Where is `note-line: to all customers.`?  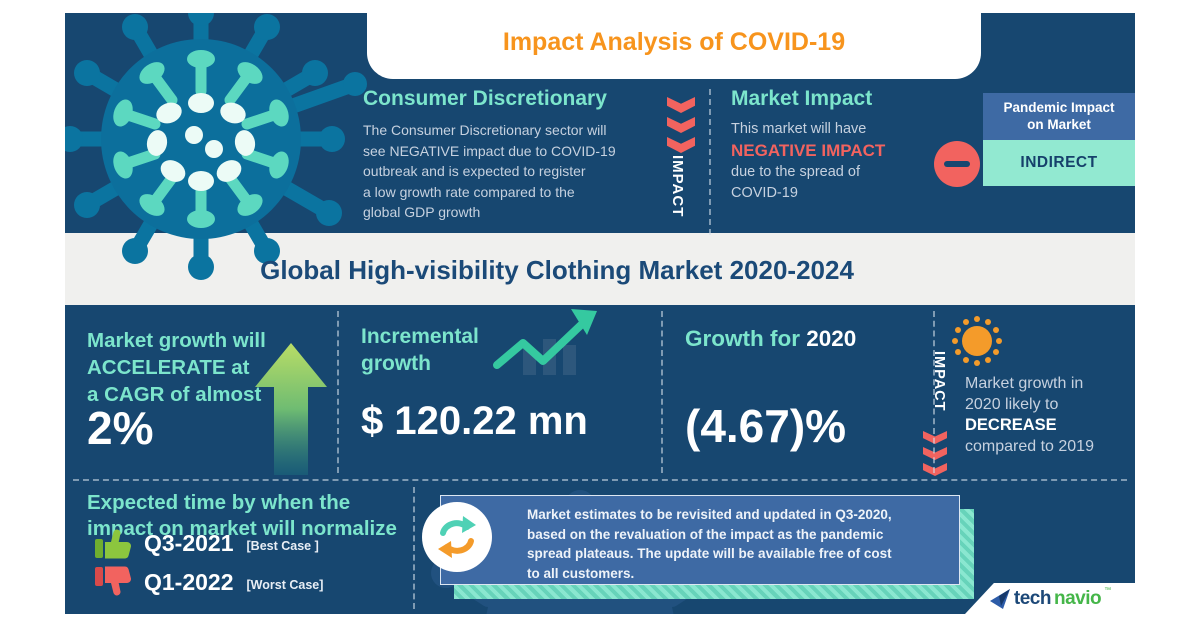 note-line: to all customers. is located at coordinates (581, 573).